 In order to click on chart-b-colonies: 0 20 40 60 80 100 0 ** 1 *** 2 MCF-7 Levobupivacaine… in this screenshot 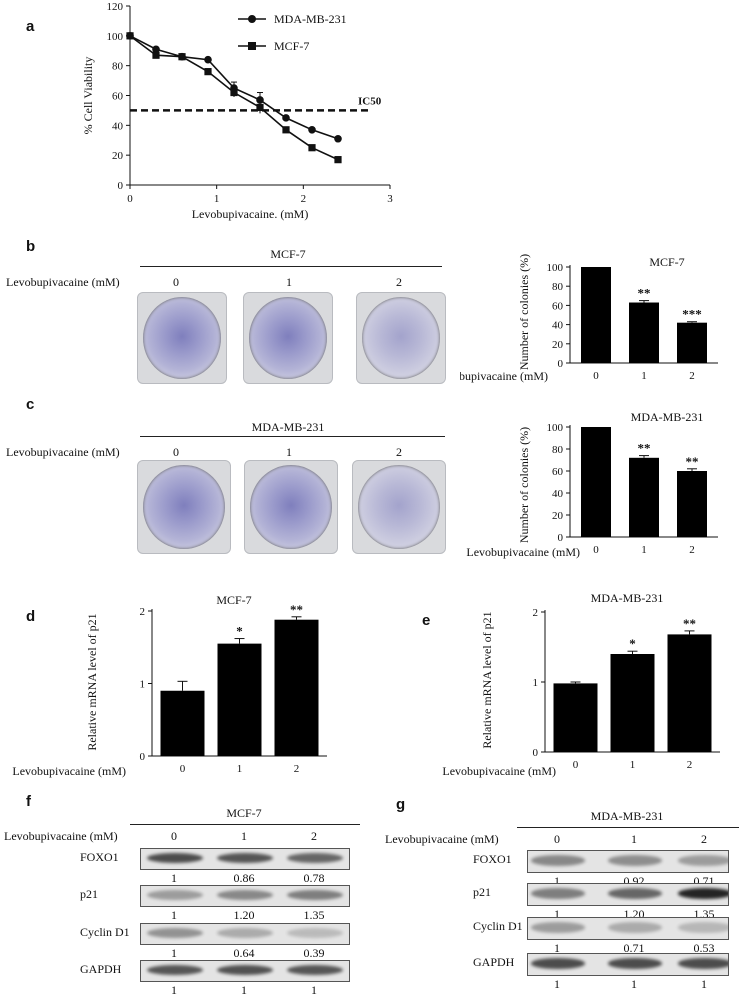, I will do `click(589, 318)`.